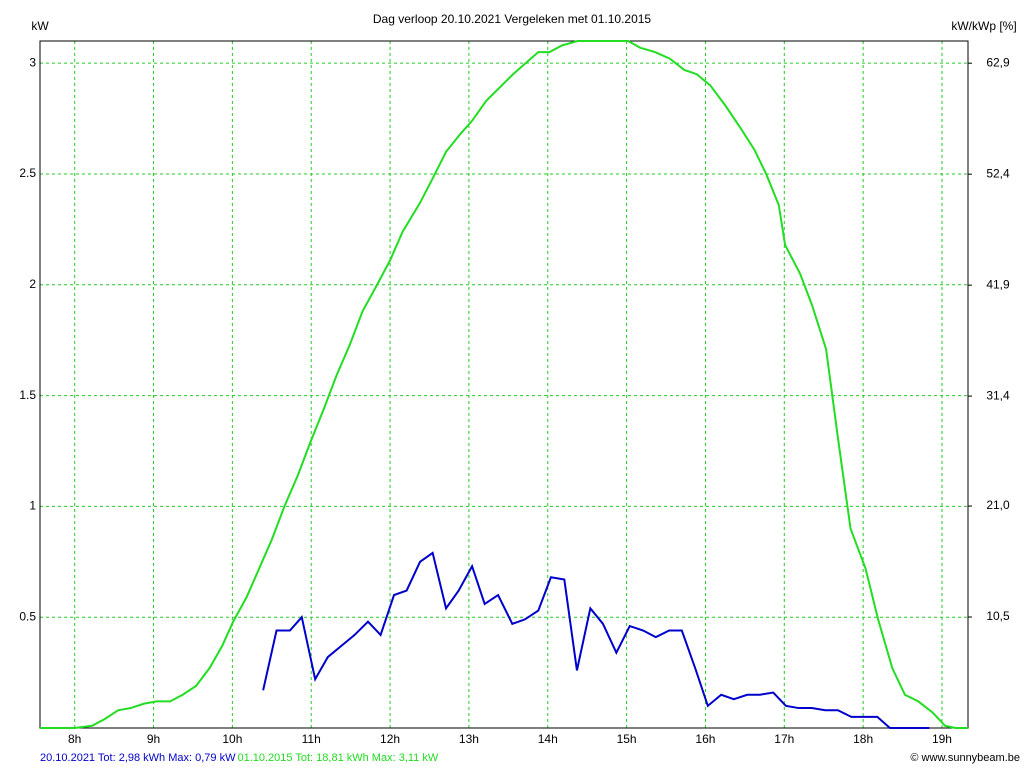 The width and height of the screenshot is (1024, 768). I want to click on x-tick-label: 16h, so click(705, 739).